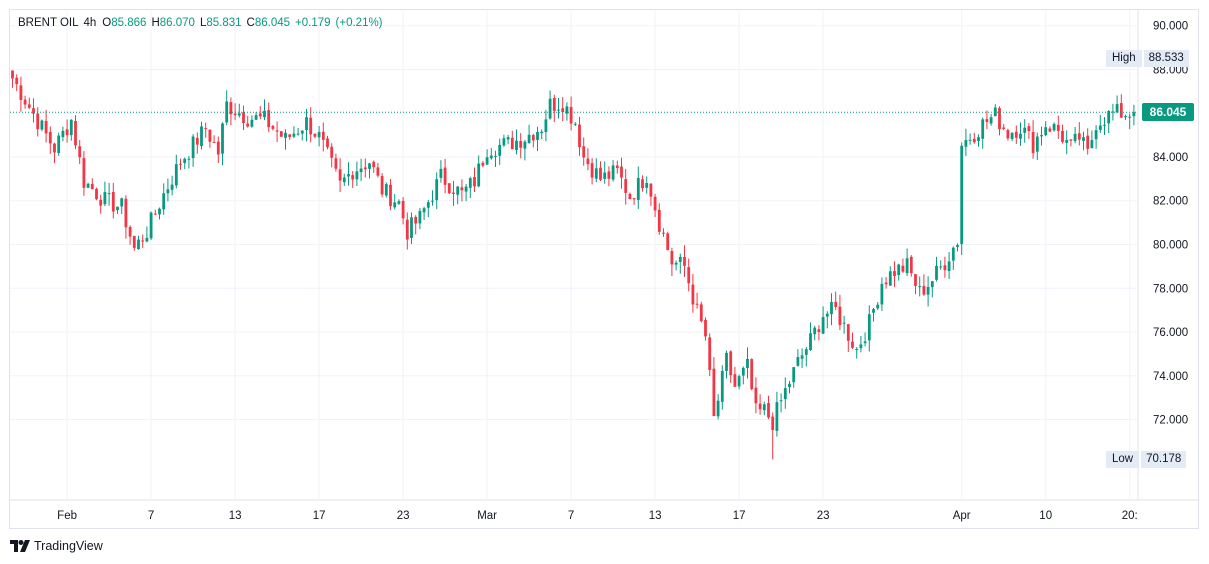 This screenshot has height=564, width=1209. Describe the element at coordinates (272, 23) in the screenshot. I see `close-value: 86.045` at that location.